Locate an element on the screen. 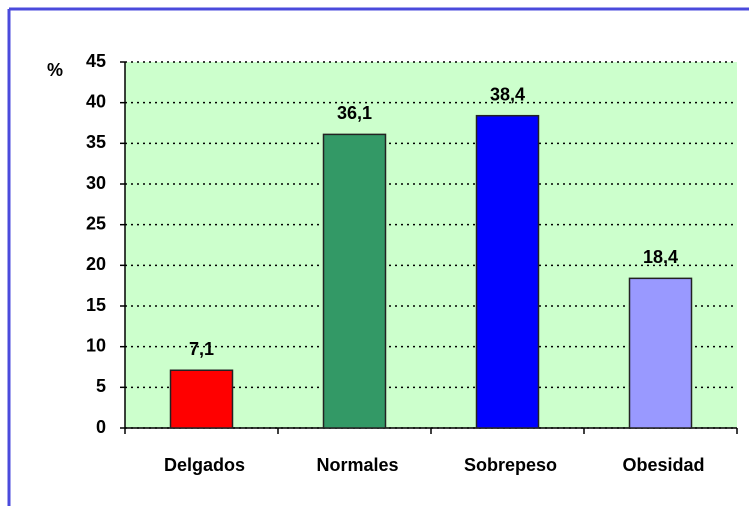  y-tick-label: 20 is located at coordinates (96, 264).